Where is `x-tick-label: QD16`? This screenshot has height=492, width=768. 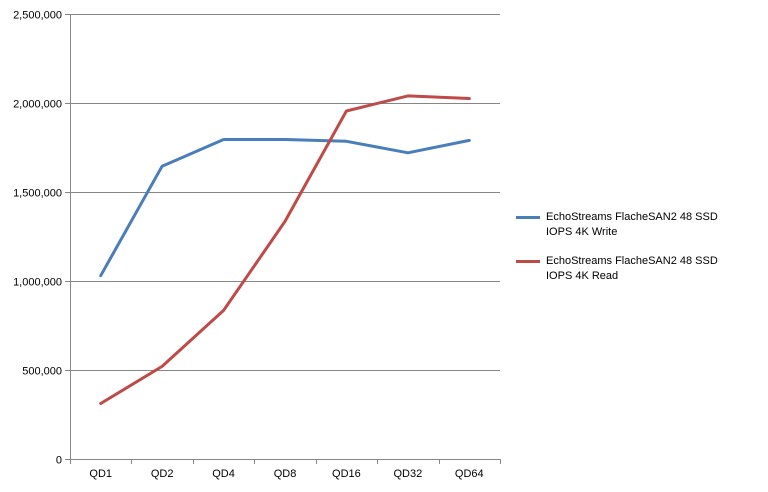
x-tick-label: QD16 is located at coordinates (346, 474).